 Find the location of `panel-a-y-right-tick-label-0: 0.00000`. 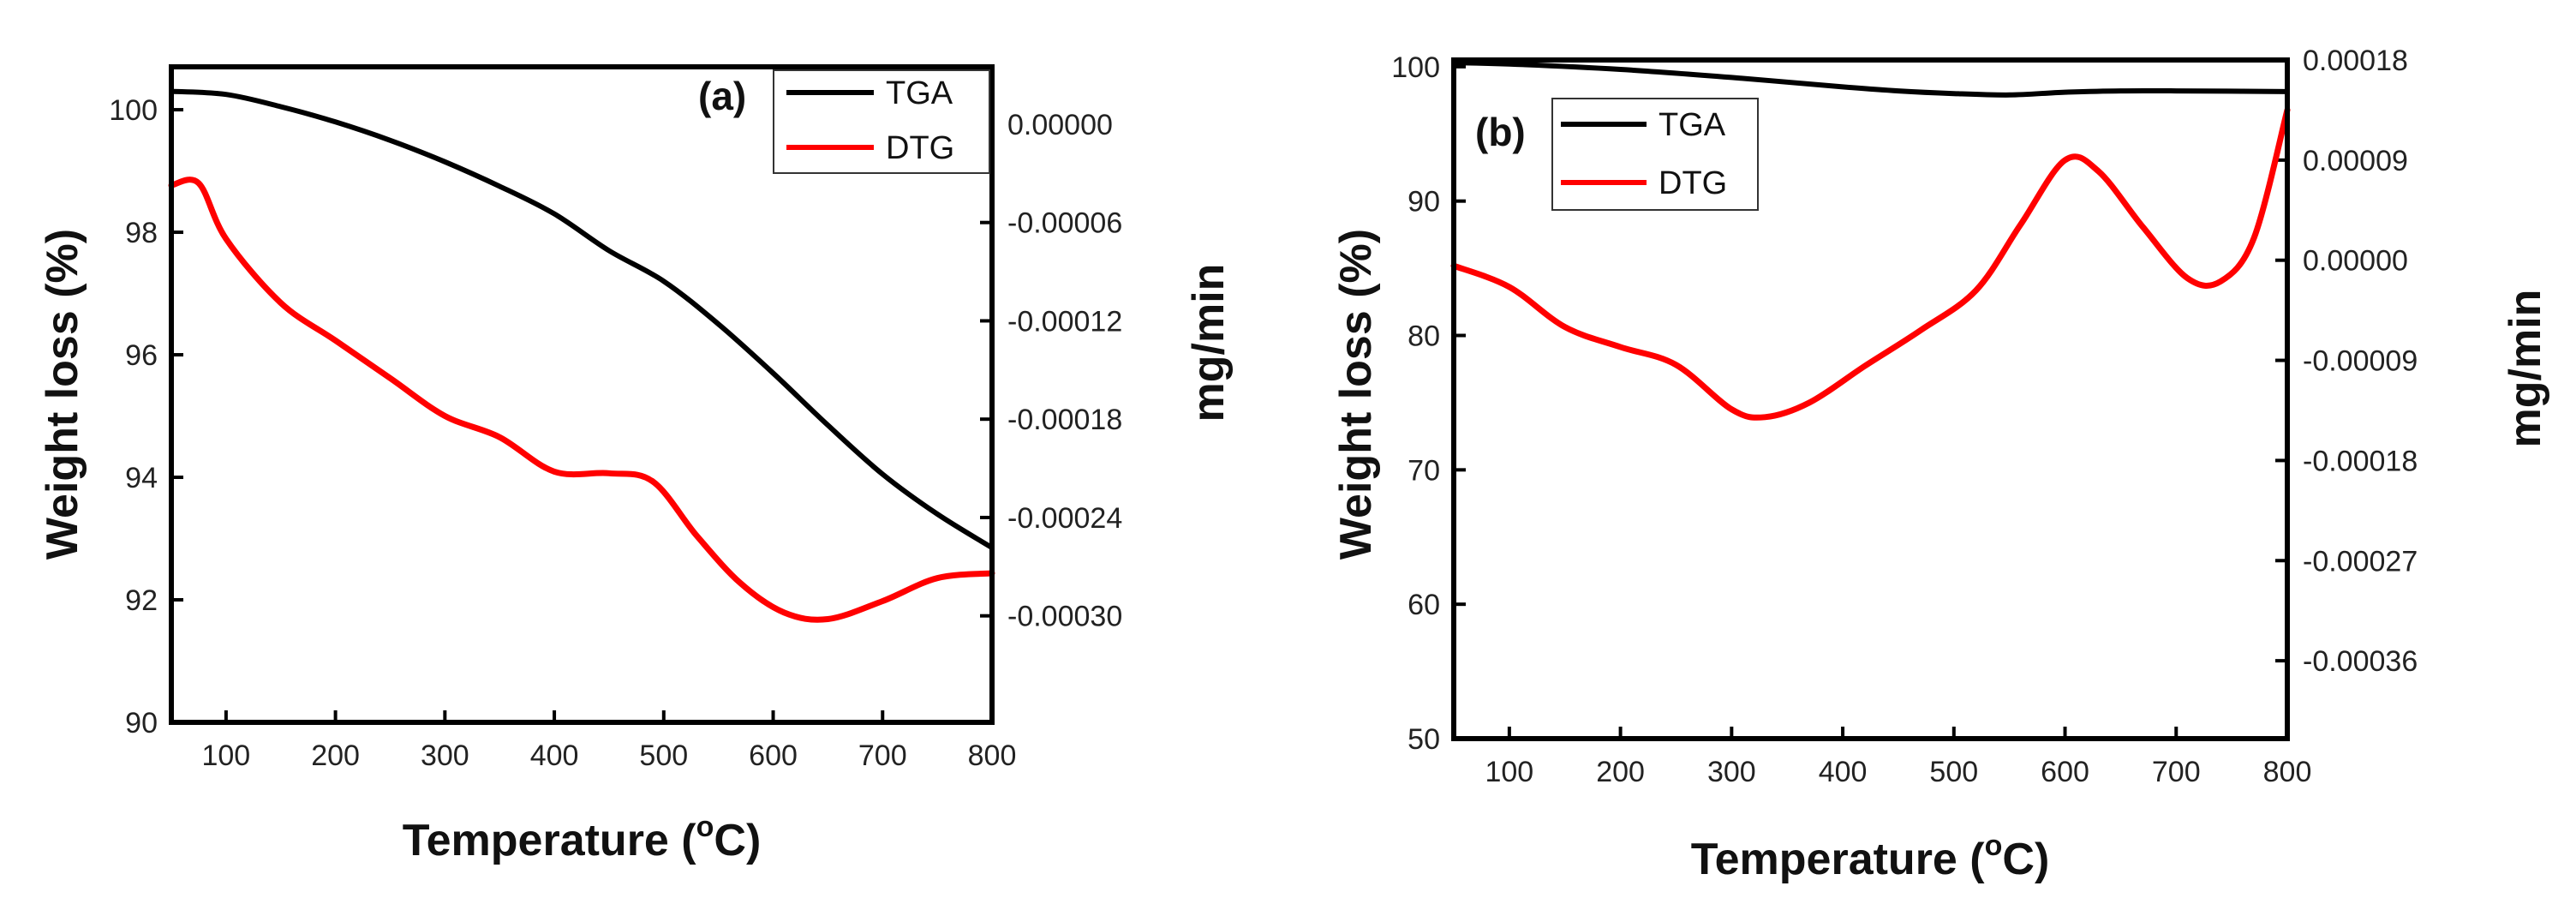

panel-a-y-right-tick-label-0: 0.00000 is located at coordinates (1060, 125).